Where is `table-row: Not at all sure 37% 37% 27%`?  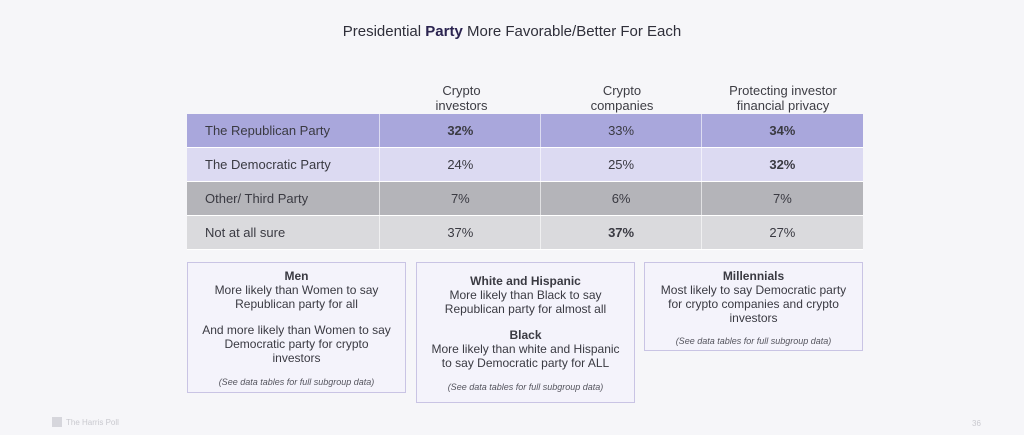
table-row: Not at all sure 37% 37% 27% is located at coordinates (525, 233).